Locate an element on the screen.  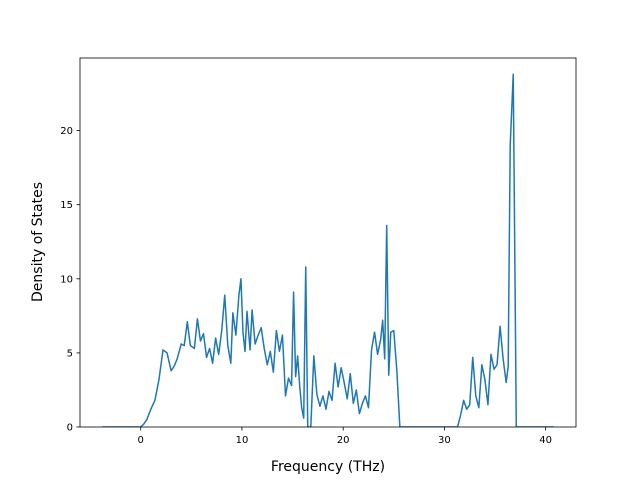
y-tick-label: 20 is located at coordinates (66, 131).